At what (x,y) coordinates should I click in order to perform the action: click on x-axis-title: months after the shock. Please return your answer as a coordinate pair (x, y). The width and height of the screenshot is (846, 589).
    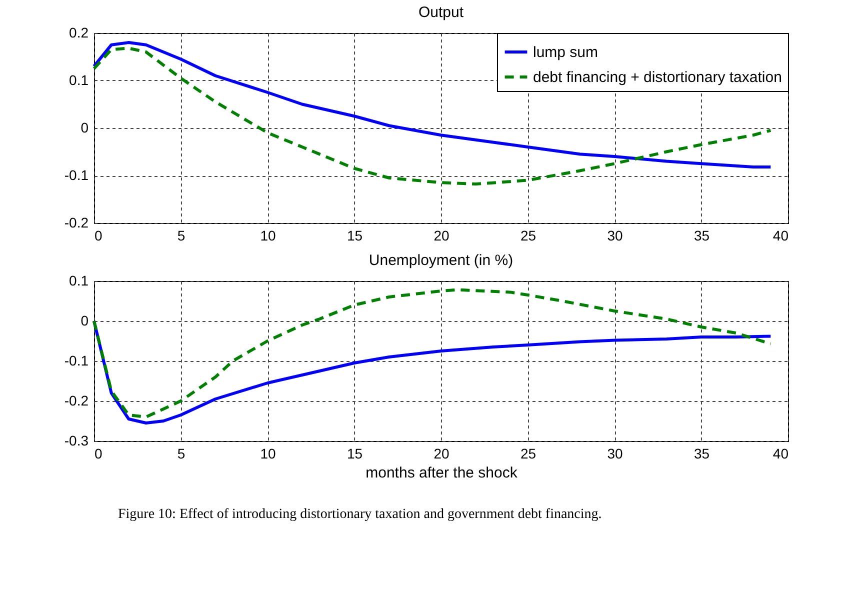
    Looking at the image, I should click on (442, 473).